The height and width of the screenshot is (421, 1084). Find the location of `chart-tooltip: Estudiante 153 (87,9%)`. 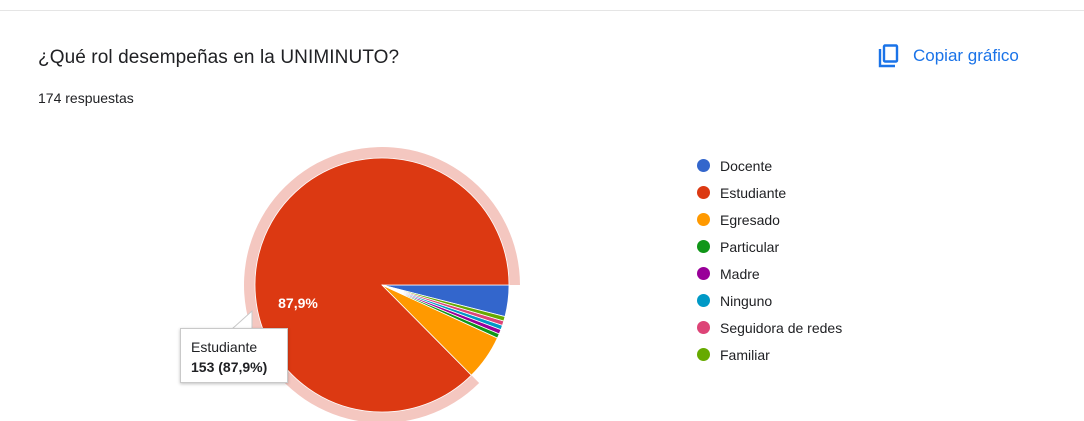

chart-tooltip: Estudiante 153 (87,9%) is located at coordinates (234, 355).